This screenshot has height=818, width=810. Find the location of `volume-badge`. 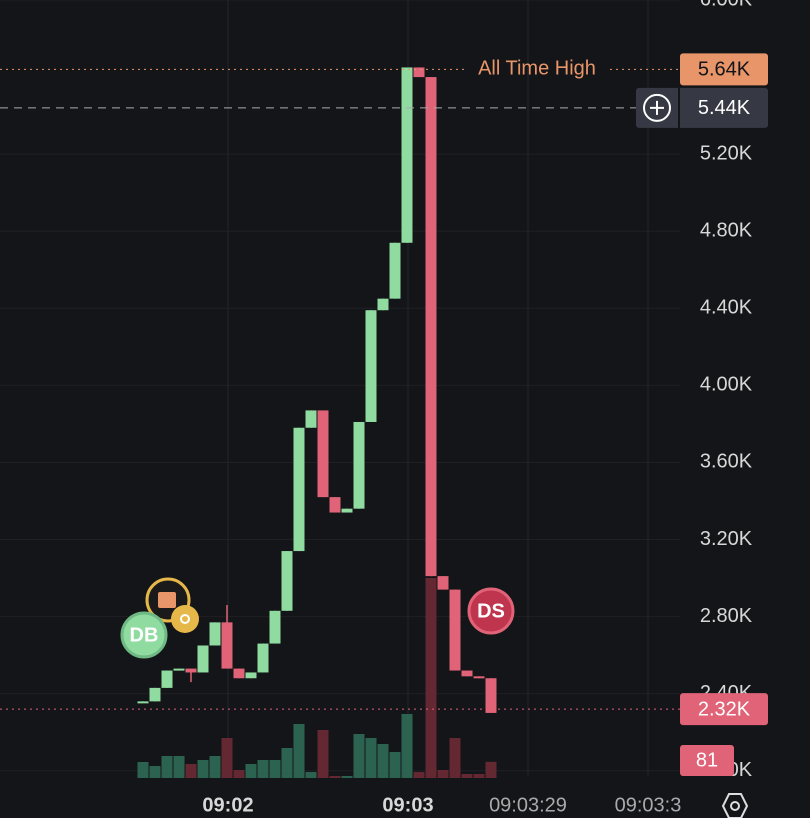

volume-badge is located at coordinates (707, 760).